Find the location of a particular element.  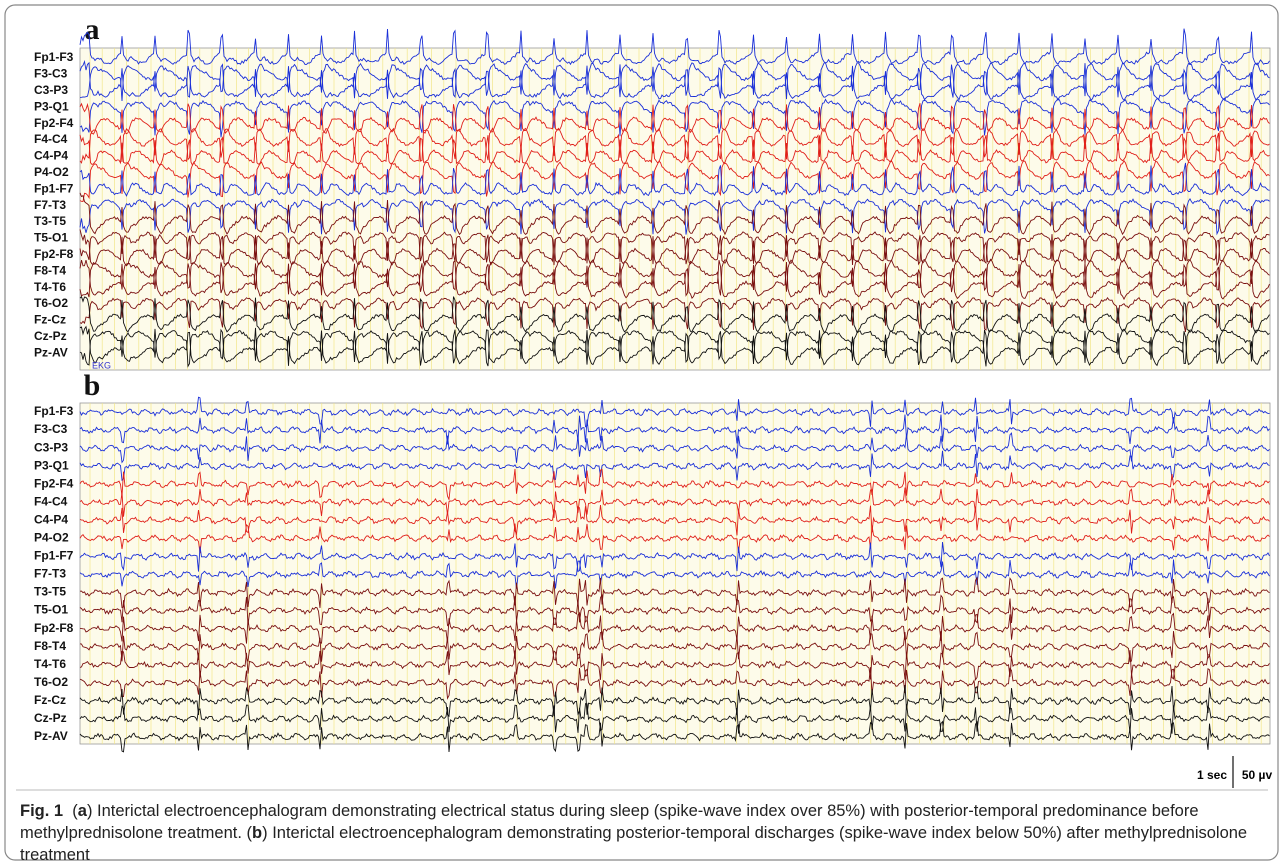

caption-text: ( is located at coordinates (75, 811).